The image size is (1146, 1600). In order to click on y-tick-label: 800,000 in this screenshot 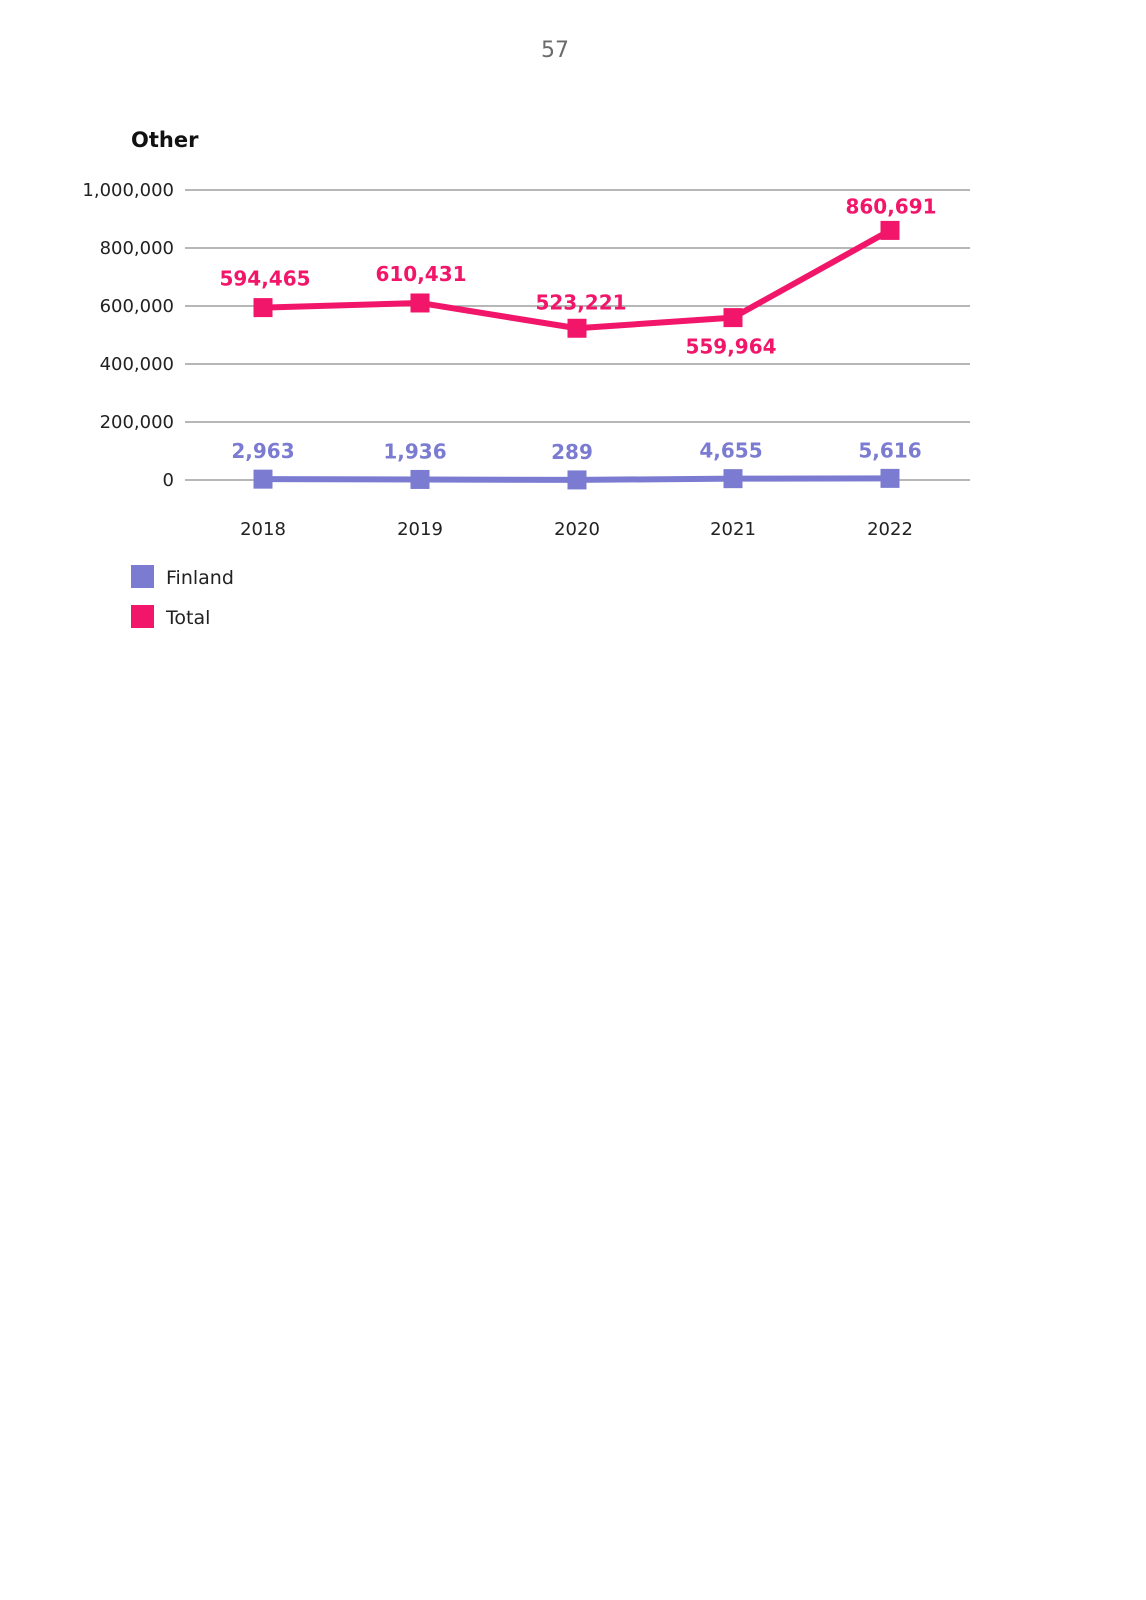, I will do `click(137, 248)`.